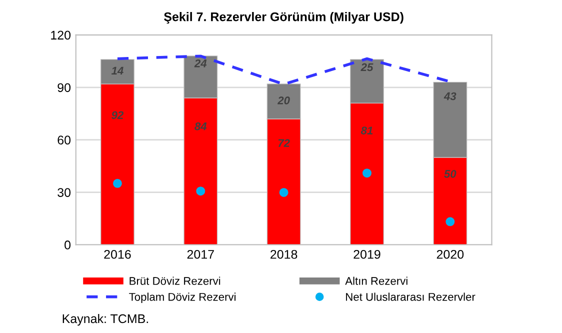  What do you see at coordinates (200, 126) in the screenshot?
I see `data-label: 84` at bounding box center [200, 126].